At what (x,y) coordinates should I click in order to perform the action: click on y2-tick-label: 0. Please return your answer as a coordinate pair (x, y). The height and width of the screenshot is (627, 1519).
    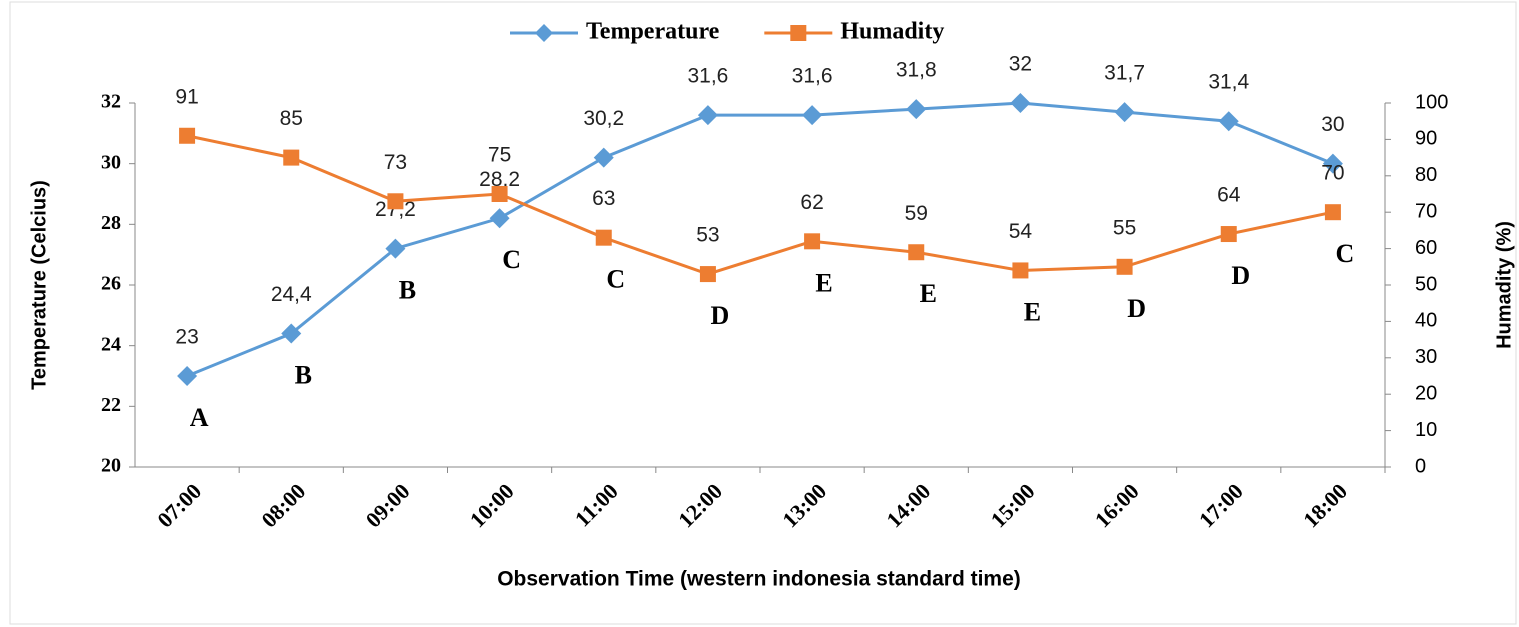
    Looking at the image, I should click on (1420, 466).